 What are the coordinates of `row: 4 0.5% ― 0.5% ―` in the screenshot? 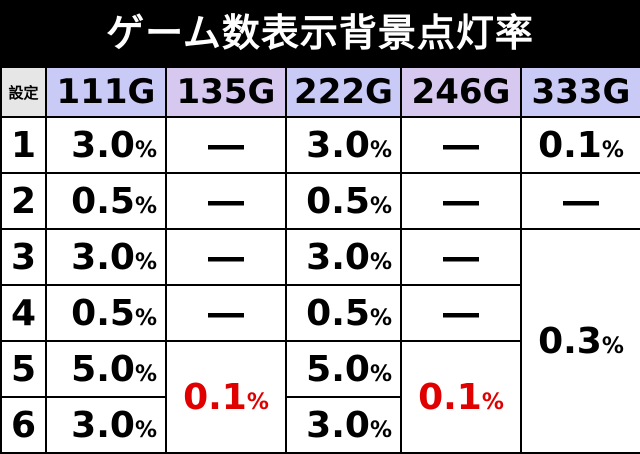 It's located at (320, 313).